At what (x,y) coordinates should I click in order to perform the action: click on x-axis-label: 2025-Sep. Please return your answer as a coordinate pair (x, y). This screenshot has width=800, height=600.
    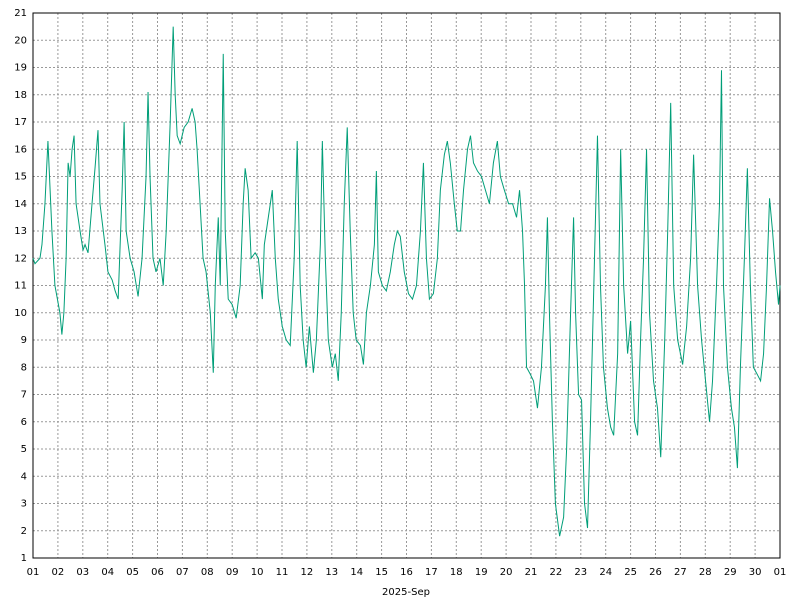
    Looking at the image, I should click on (406, 592).